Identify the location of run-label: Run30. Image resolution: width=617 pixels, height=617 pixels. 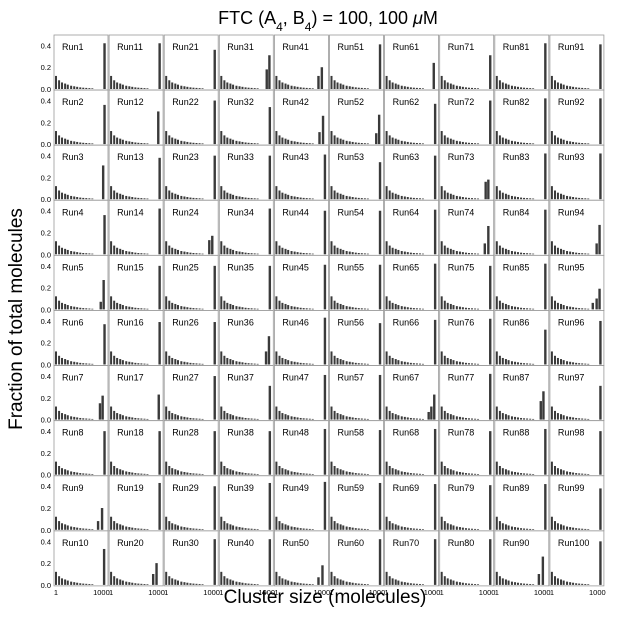
(185, 543).